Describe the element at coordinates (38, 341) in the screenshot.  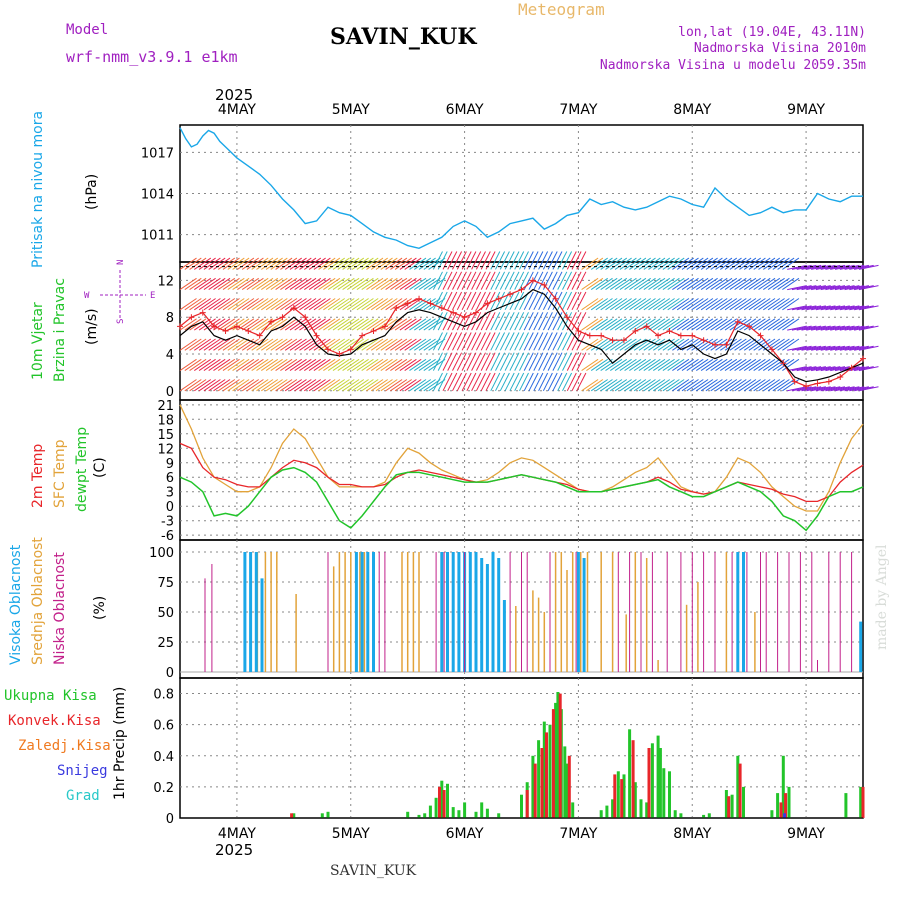
I see `wind-ylabel1: 10m Vjetar` at that location.